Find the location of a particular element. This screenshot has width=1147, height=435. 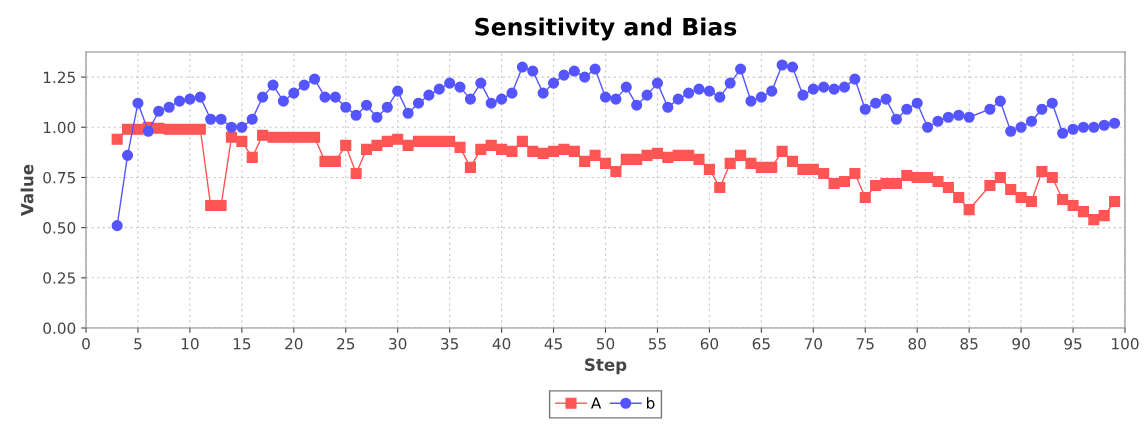

x-tick-label: 60 is located at coordinates (709, 343).